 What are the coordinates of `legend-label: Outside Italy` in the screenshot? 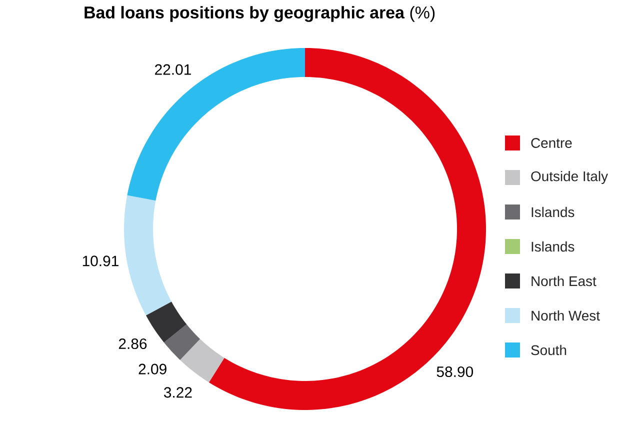 It's located at (569, 177).